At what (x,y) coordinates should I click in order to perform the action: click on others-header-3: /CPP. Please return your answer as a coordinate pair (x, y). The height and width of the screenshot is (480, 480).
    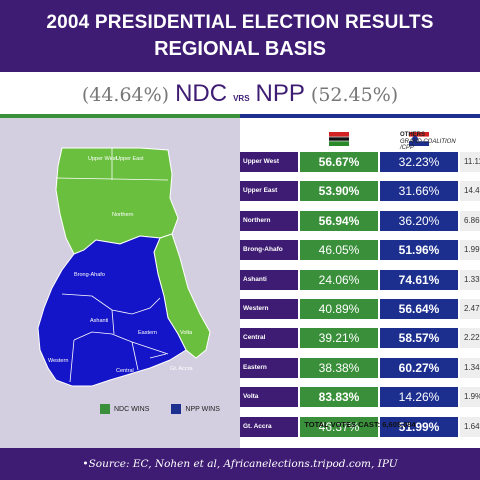
    Looking at the image, I should click on (407, 148).